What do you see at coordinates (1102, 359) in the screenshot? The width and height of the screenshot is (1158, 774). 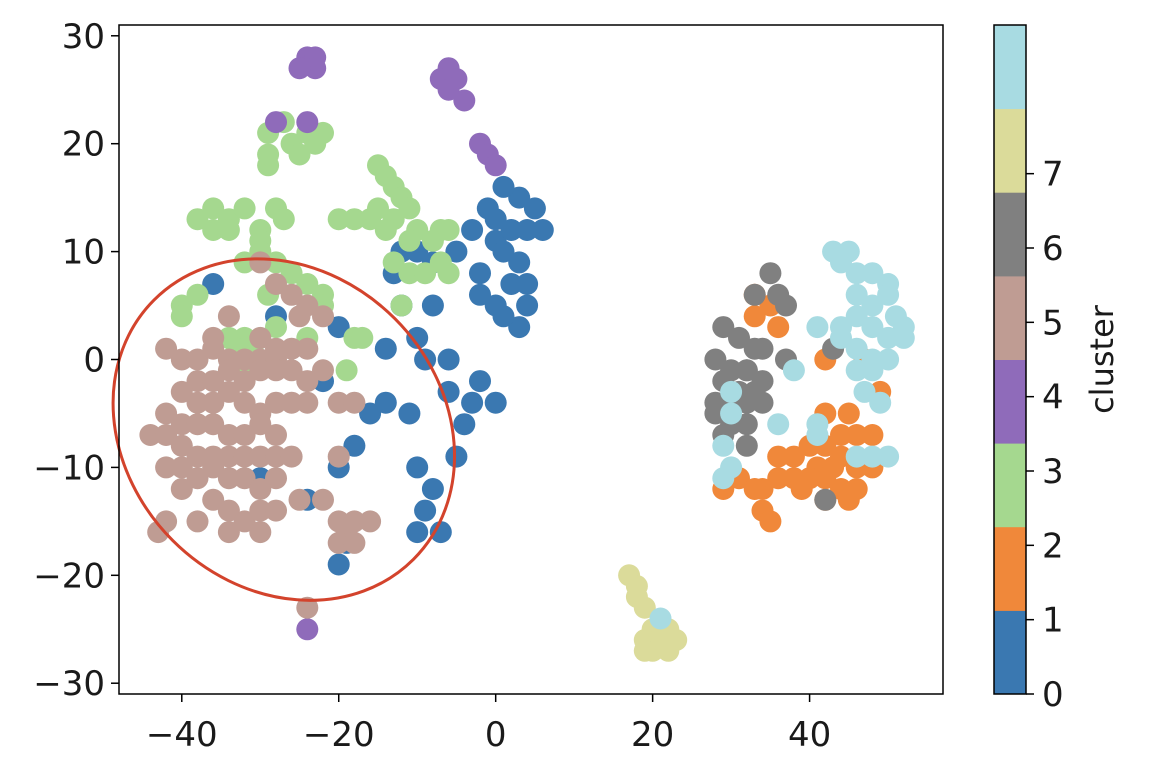 I see `colorbar-label: cluster` at bounding box center [1102, 359].